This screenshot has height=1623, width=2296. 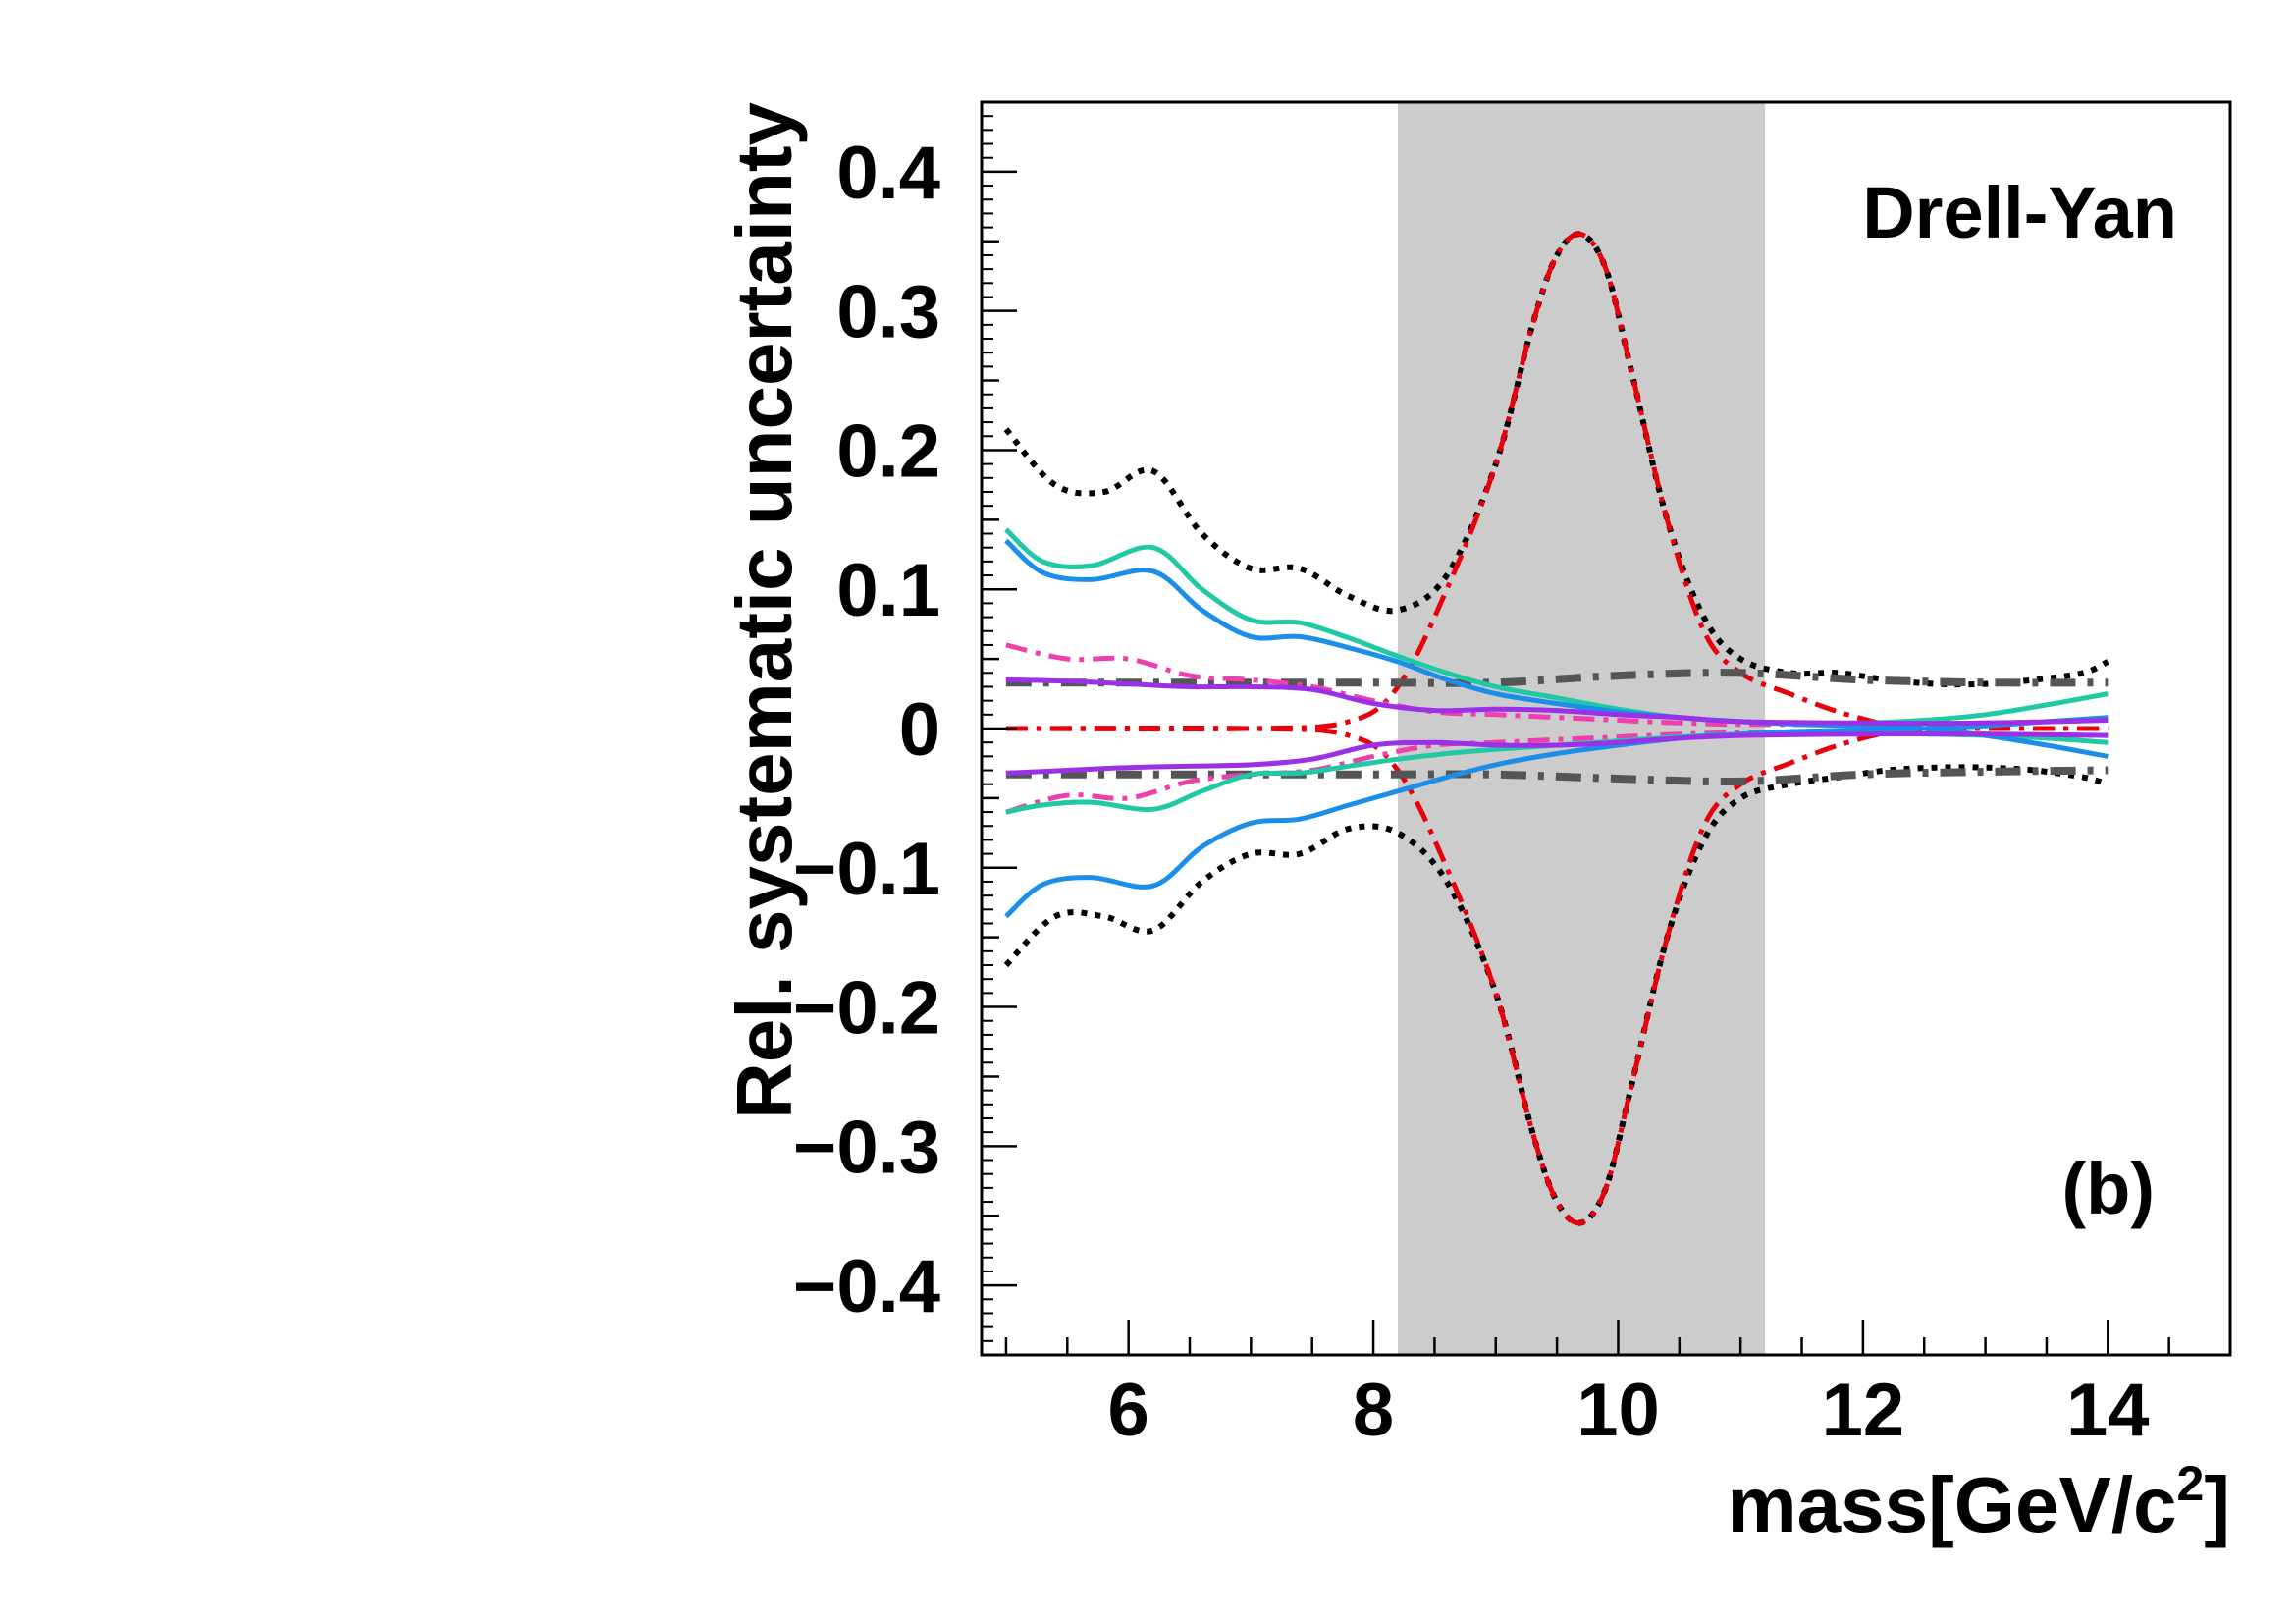 What do you see at coordinates (2020, 213) in the screenshot?
I see `annotation-process: Drell-Yan` at bounding box center [2020, 213].